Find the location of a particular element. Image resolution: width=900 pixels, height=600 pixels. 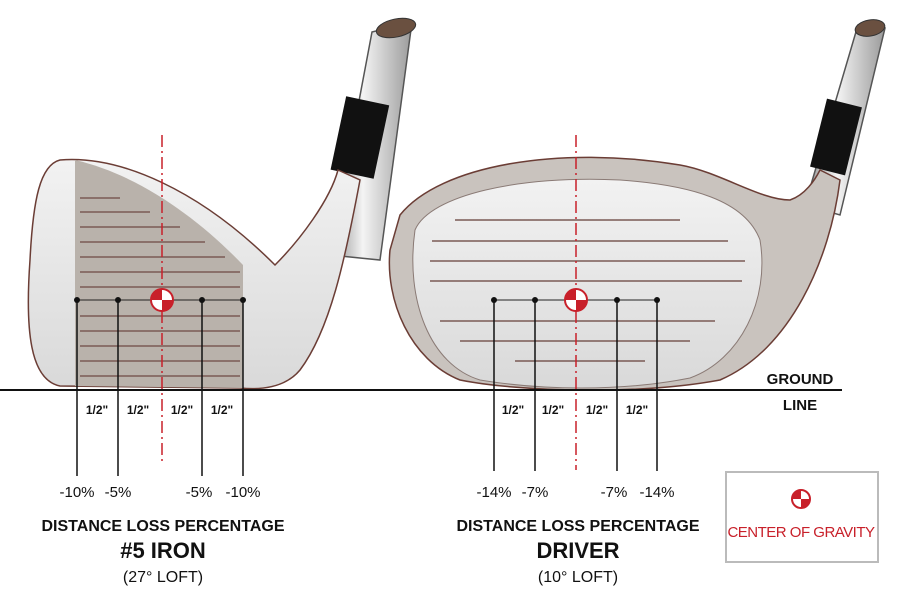

iron-loft: (27° LOFT) is located at coordinates (163, 577).